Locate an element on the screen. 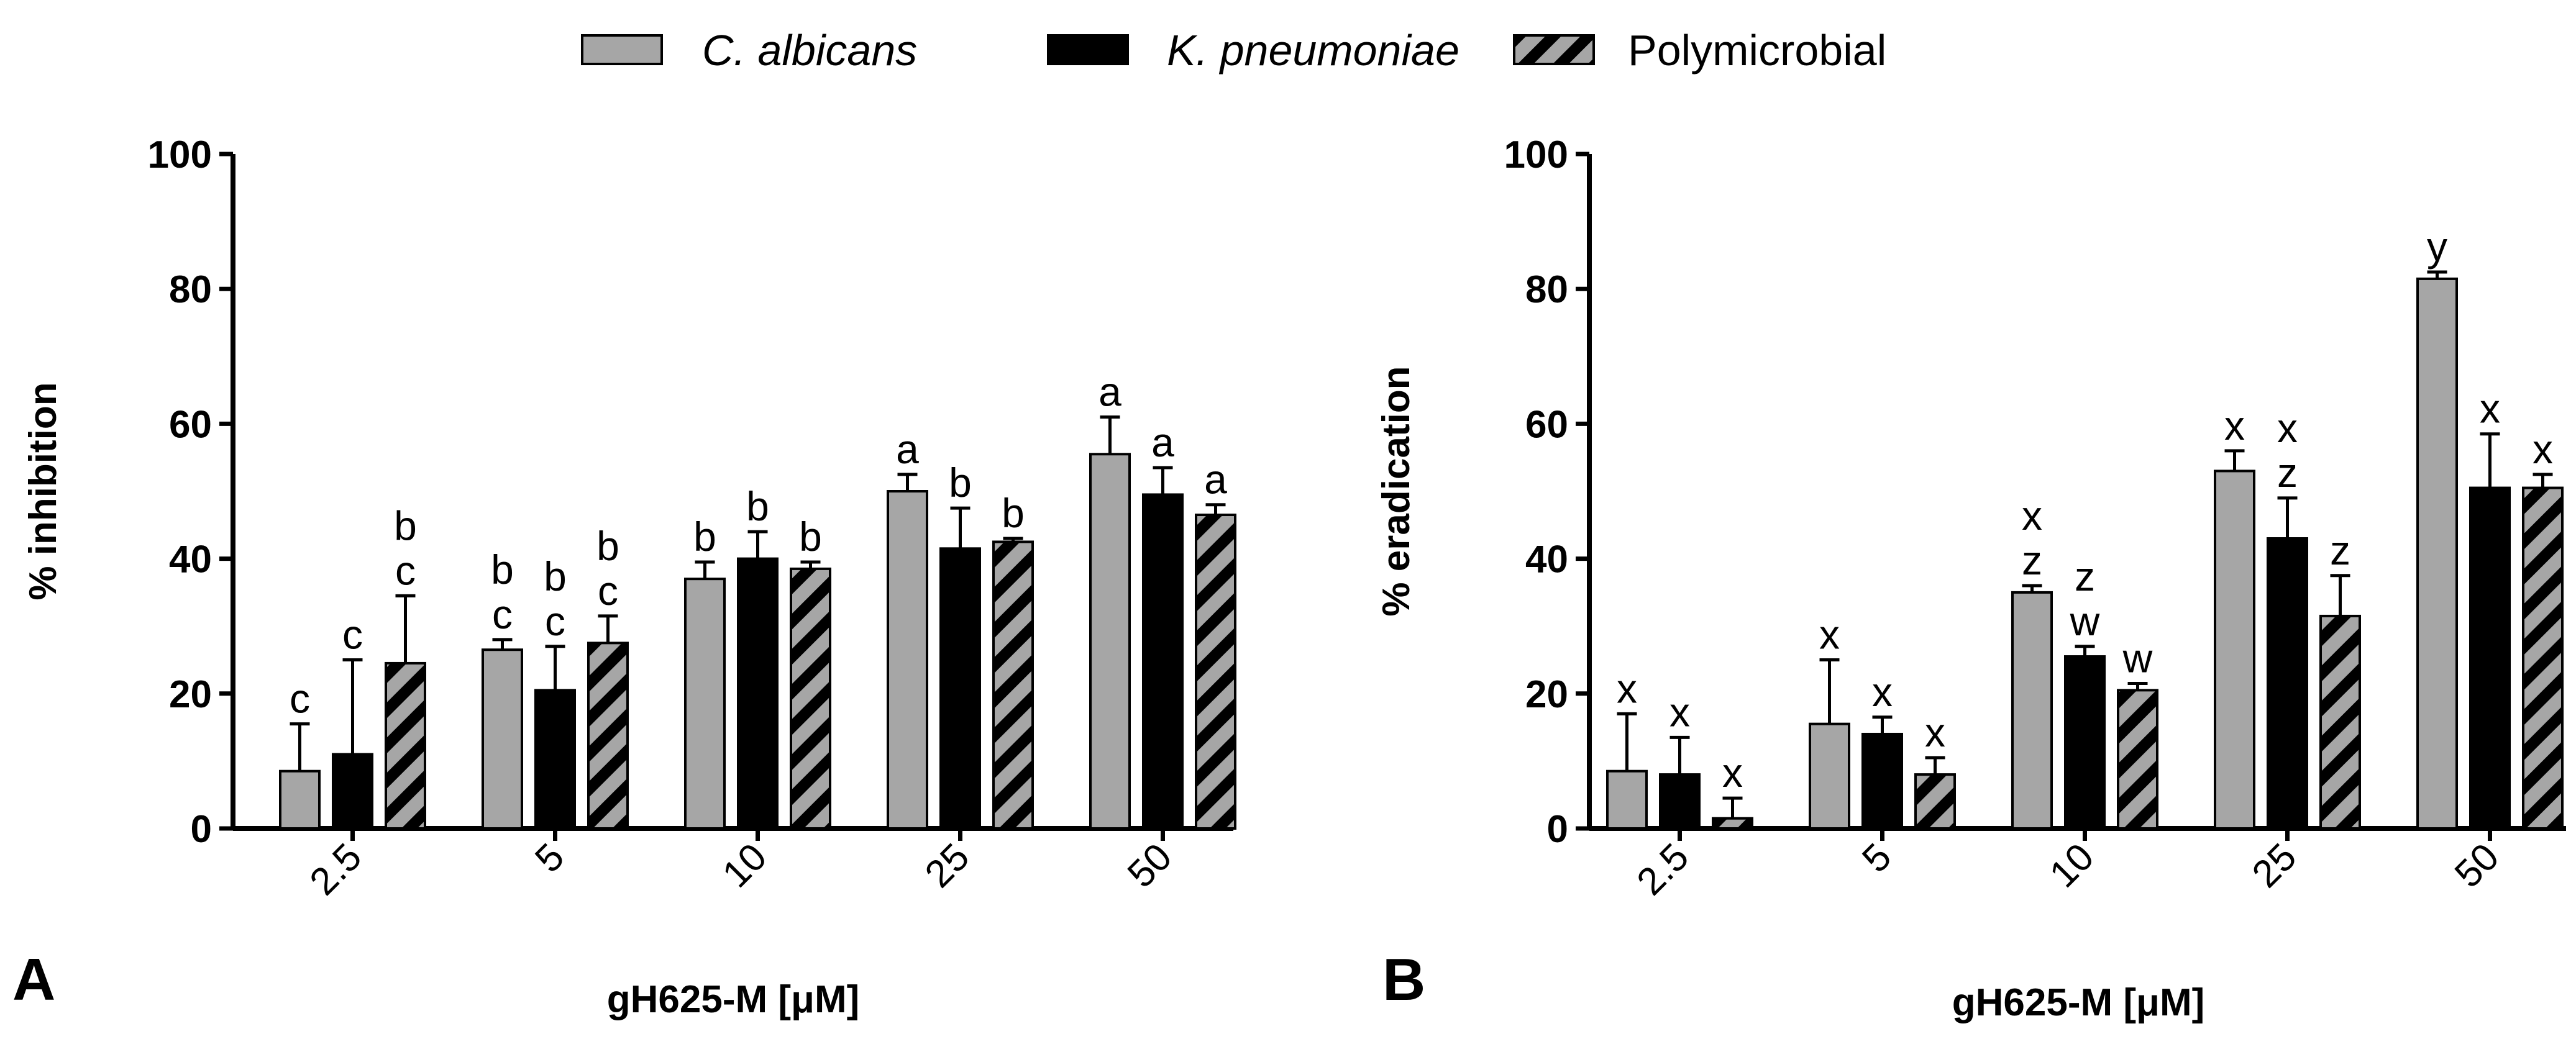  legend-label-polymicrobial: Polymicrobial is located at coordinates (1757, 50).